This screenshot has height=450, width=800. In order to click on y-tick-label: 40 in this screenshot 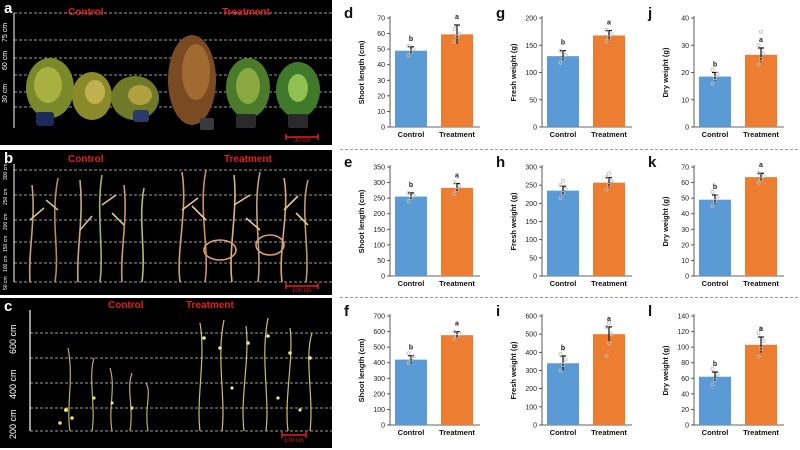, I will do `click(685, 394)`.